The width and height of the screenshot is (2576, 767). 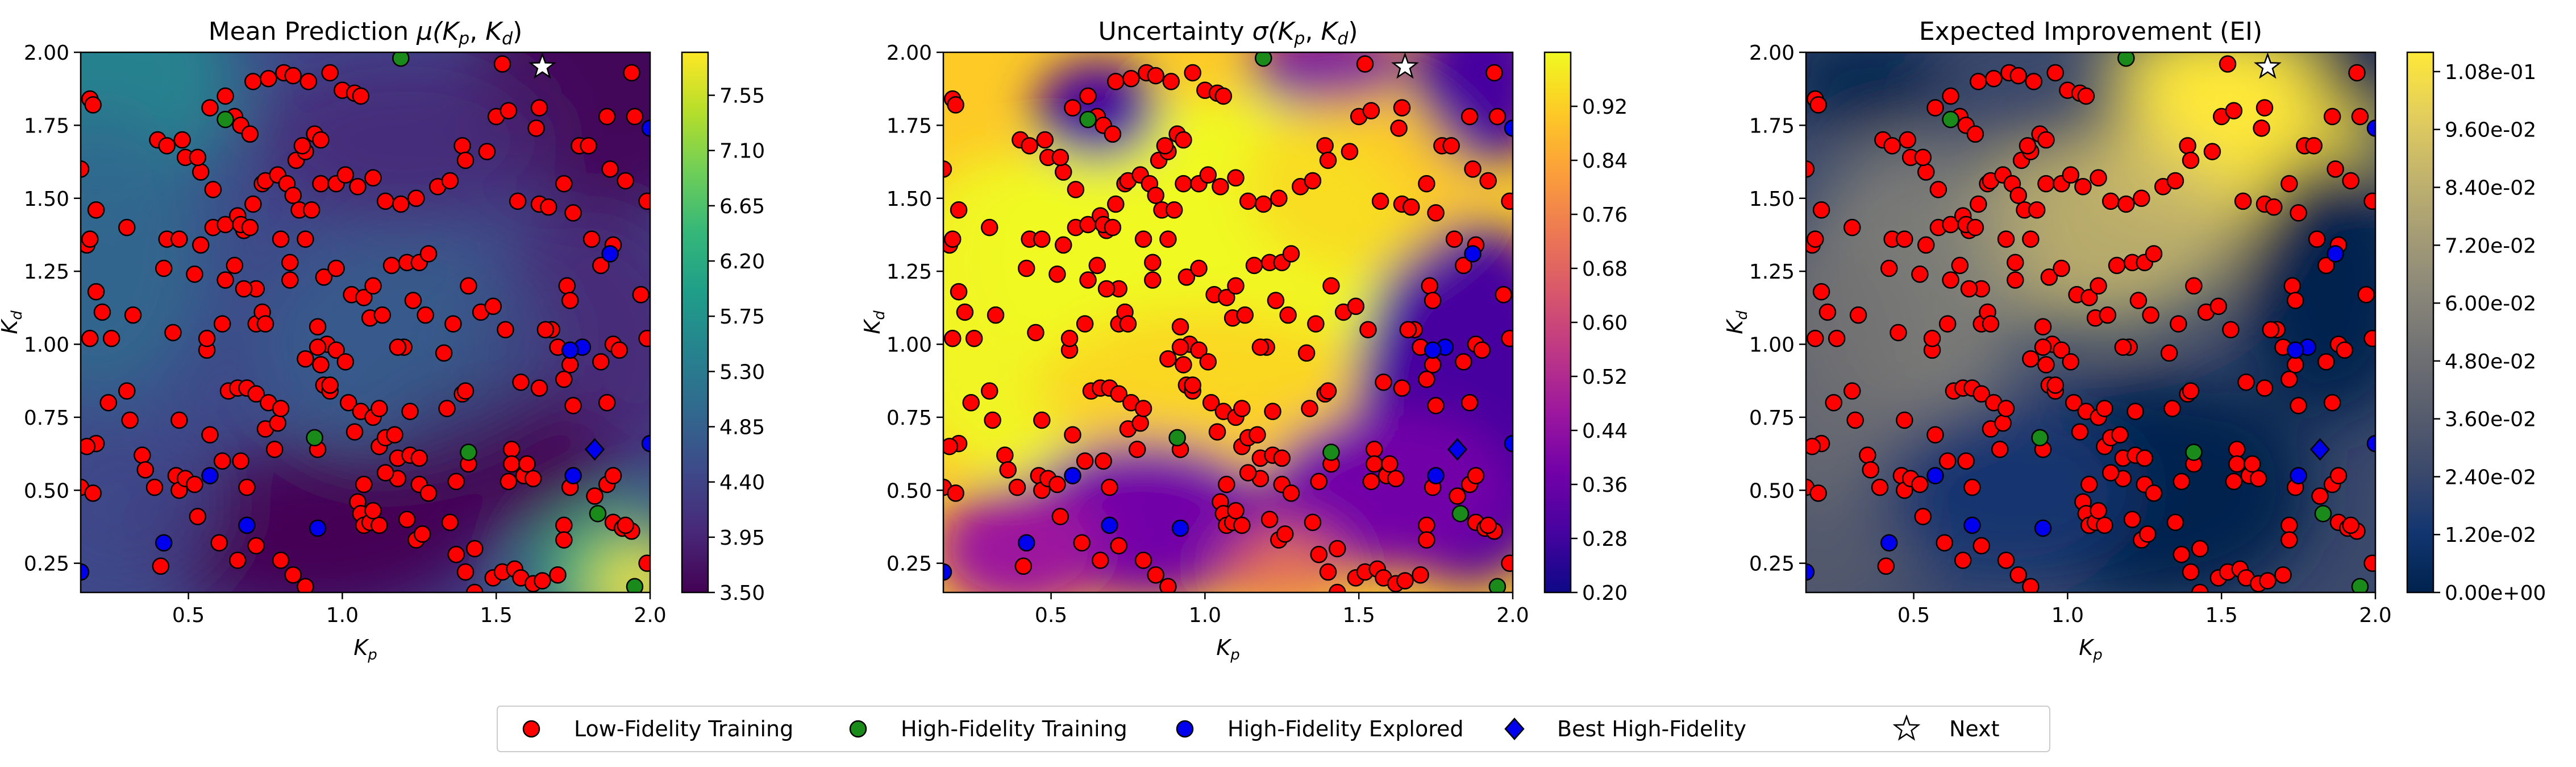 What do you see at coordinates (2490, 362) in the screenshot?
I see `colorbar-tick-label: 4.80e-02` at bounding box center [2490, 362].